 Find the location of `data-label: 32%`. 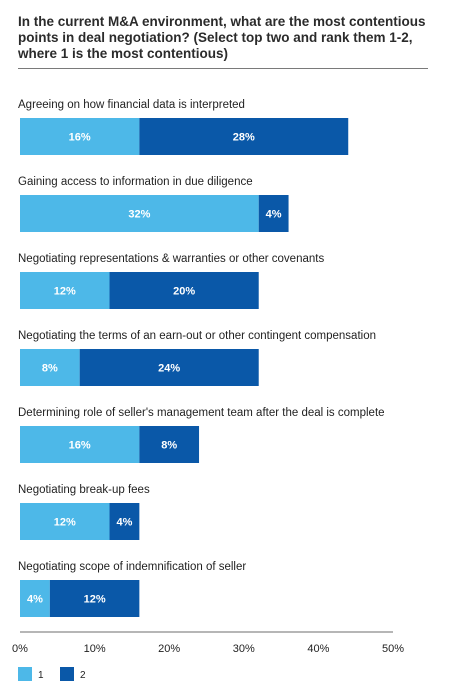

data-label: 32% is located at coordinates (139, 215).